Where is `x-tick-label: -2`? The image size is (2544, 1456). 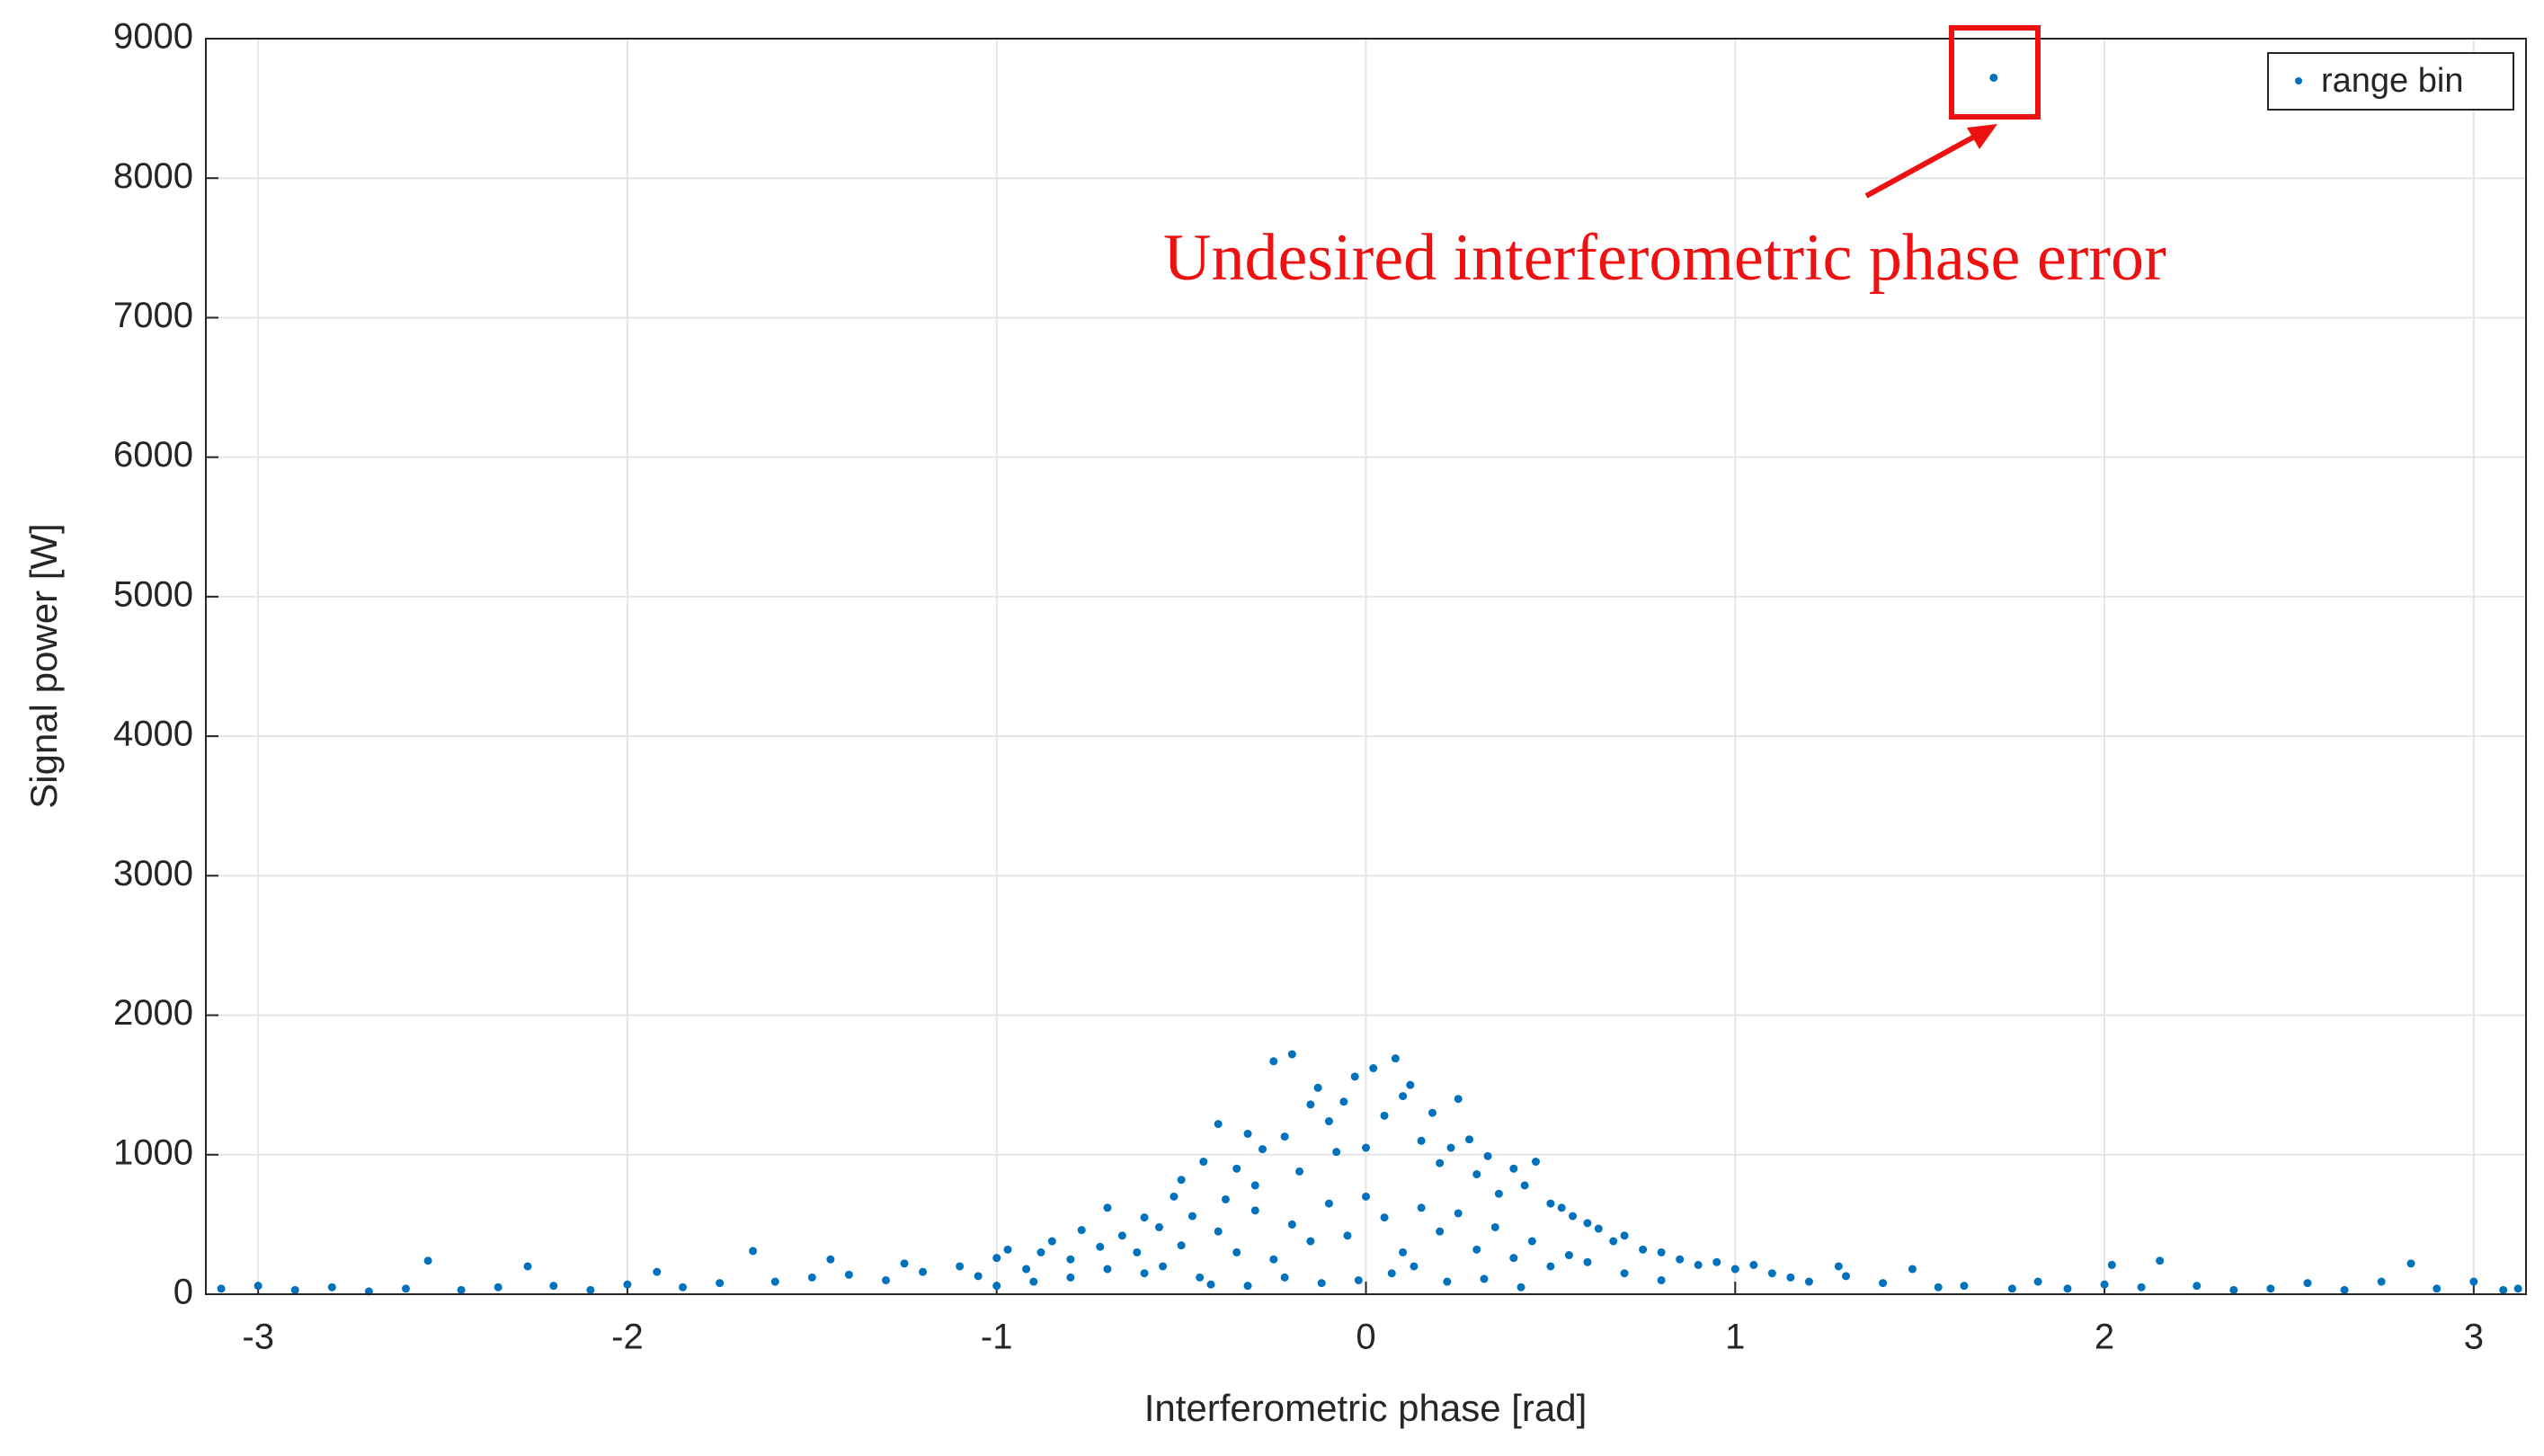 x-tick-label: -2 is located at coordinates (627, 1337).